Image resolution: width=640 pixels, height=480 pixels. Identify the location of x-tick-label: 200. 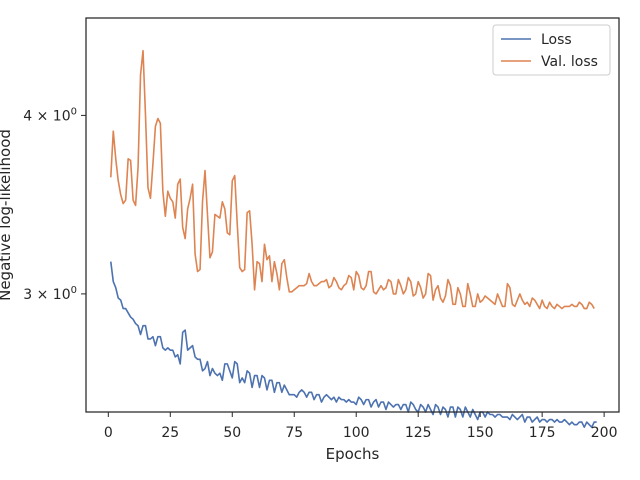
(604, 433).